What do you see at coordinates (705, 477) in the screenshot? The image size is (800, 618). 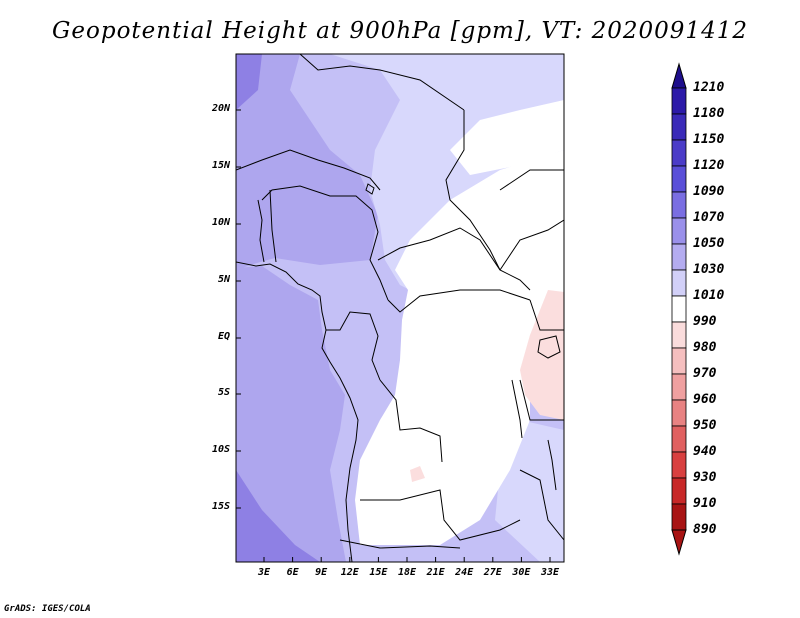 I see `colorbar-label-930: 930` at bounding box center [705, 477].